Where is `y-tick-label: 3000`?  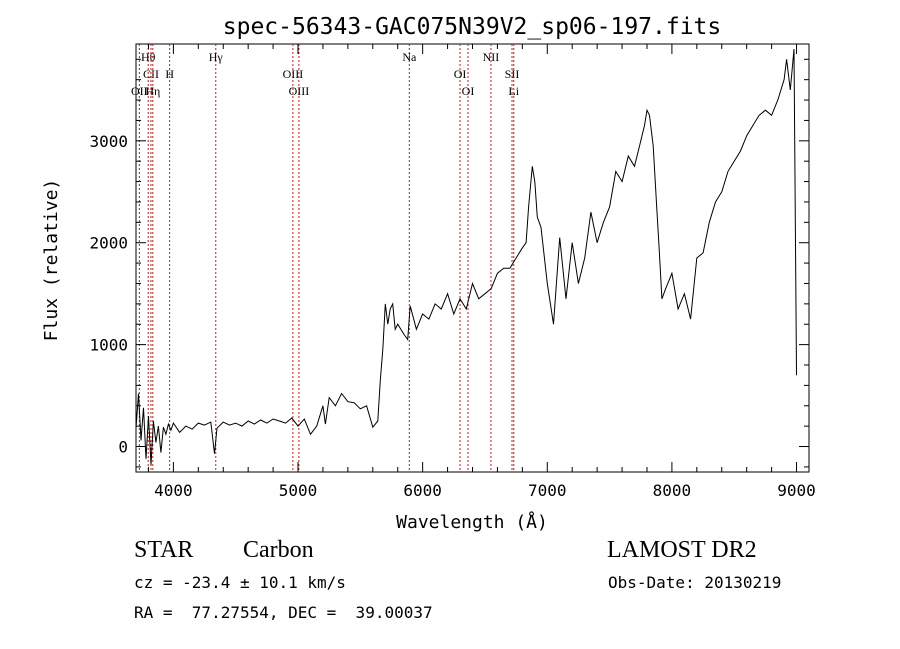 y-tick-label: 3000 is located at coordinates (108, 141).